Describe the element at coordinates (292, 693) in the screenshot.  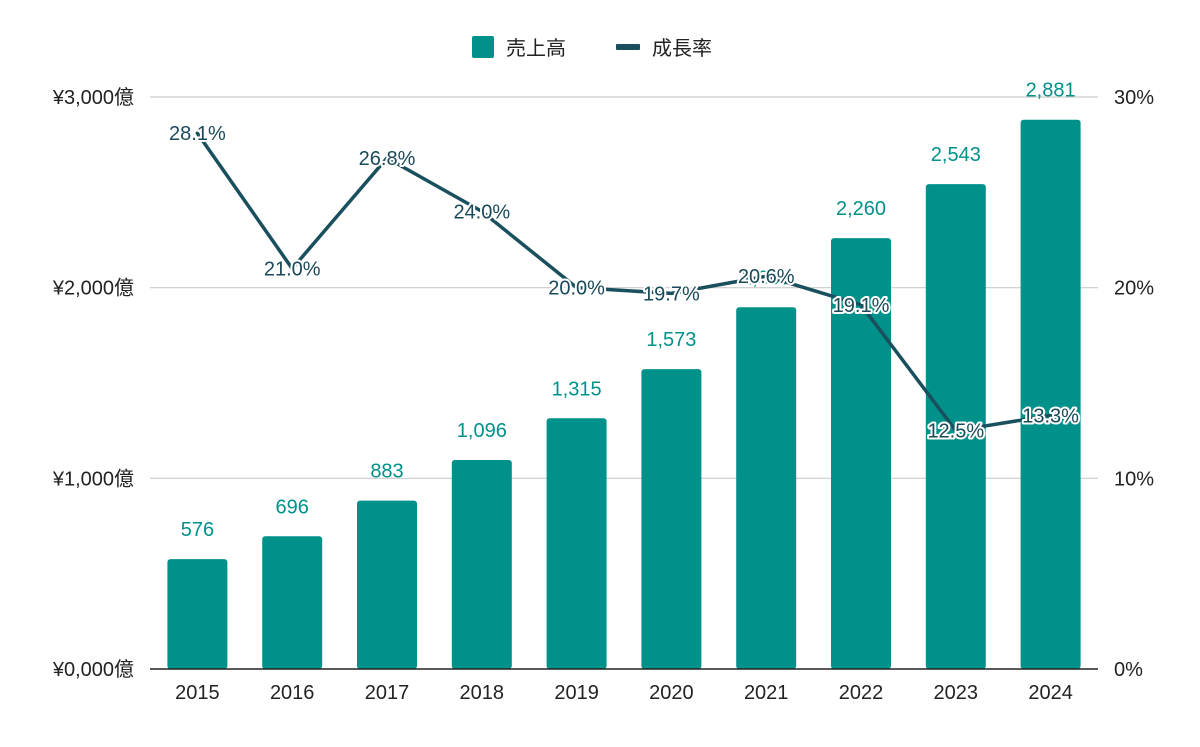
I see `x-tick-label: 2016` at that location.